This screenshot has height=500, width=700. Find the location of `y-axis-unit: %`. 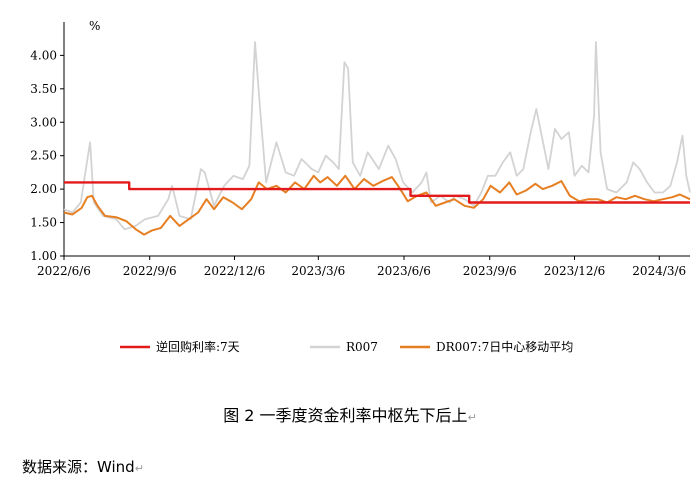

y-axis-unit: % is located at coordinates (94, 26).